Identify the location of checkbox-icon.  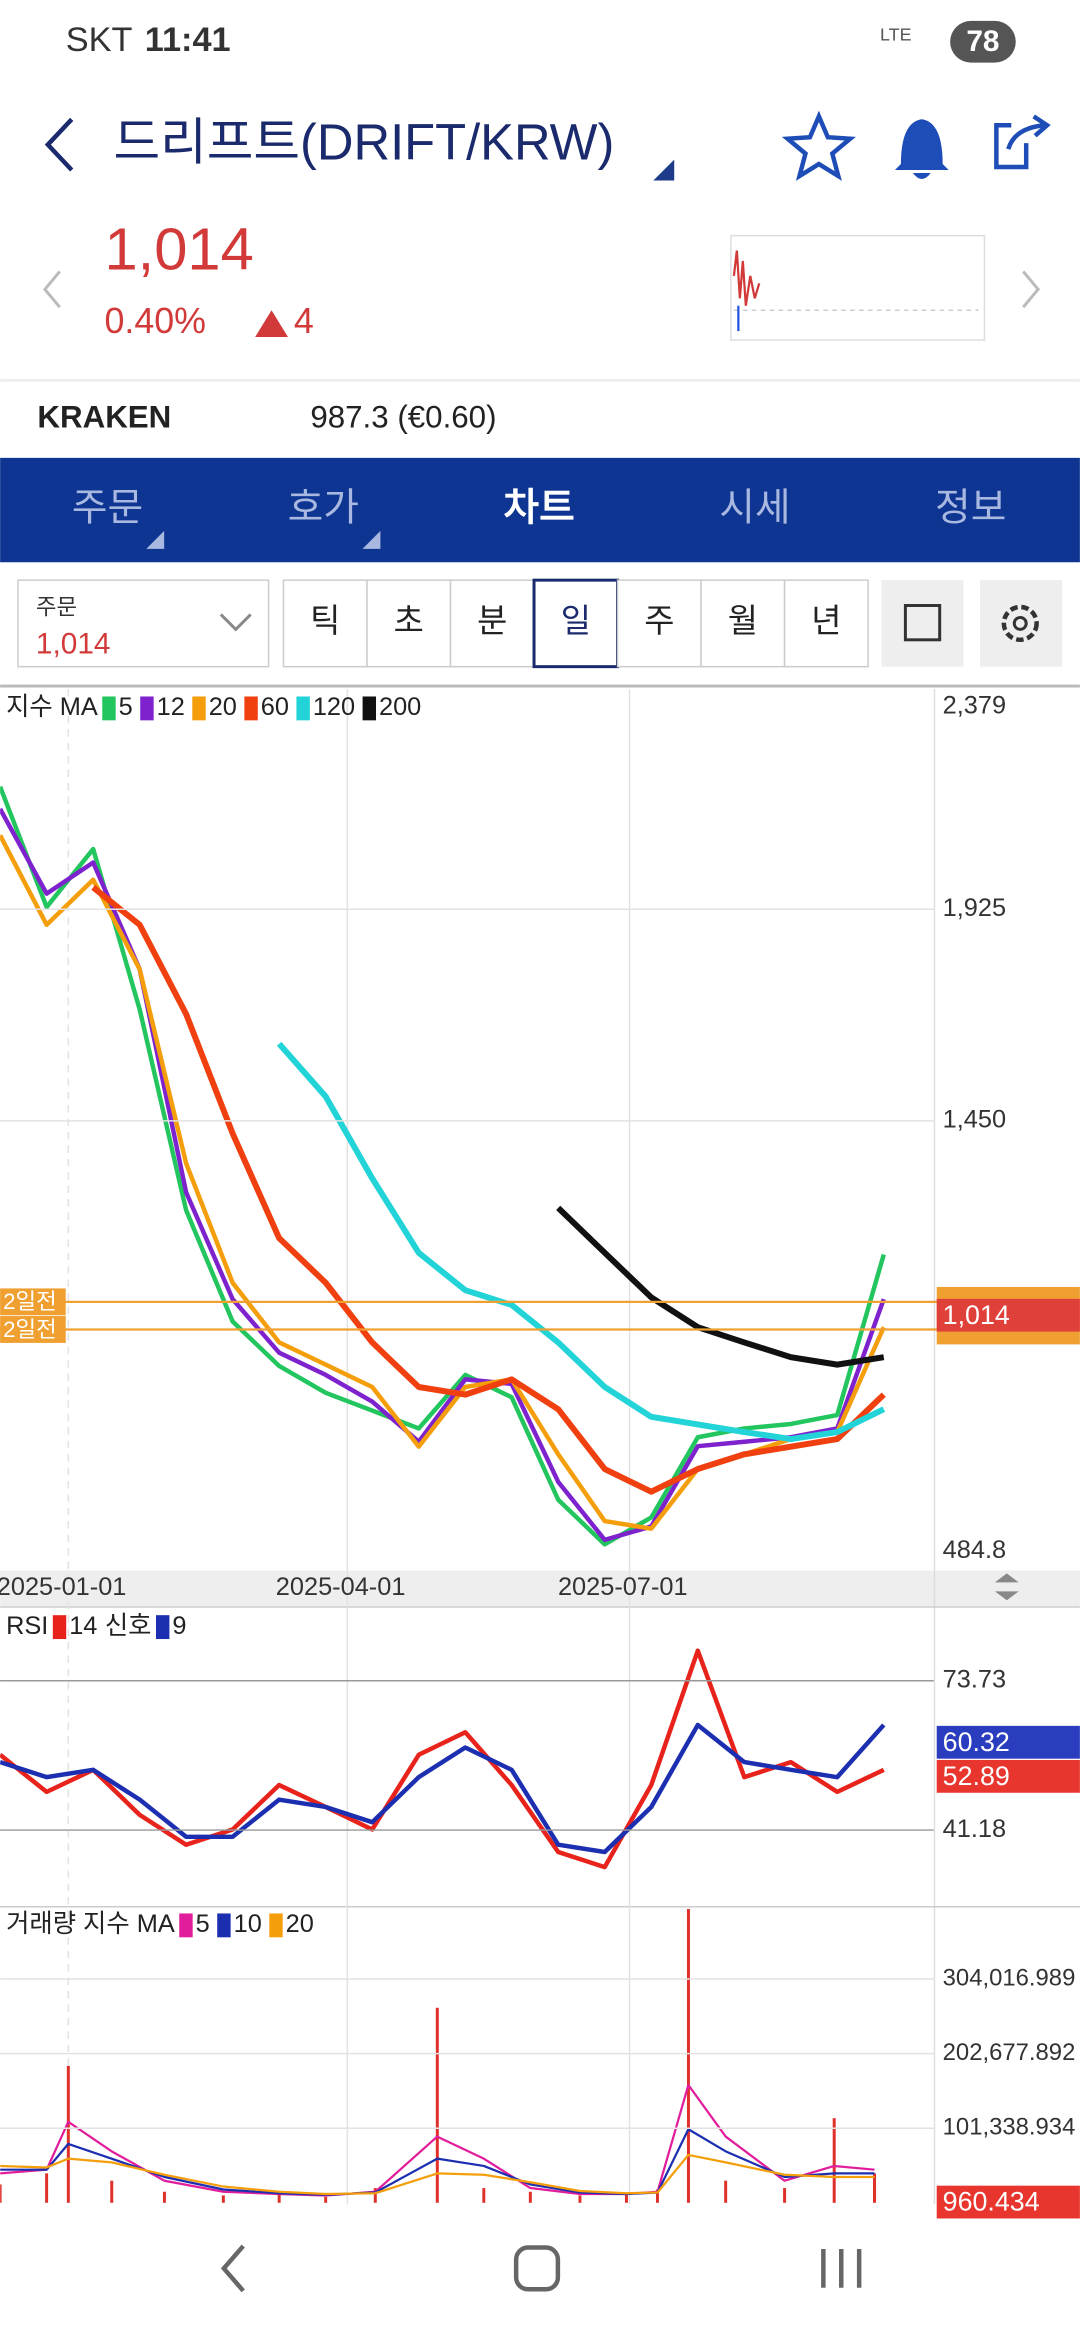
(922, 623).